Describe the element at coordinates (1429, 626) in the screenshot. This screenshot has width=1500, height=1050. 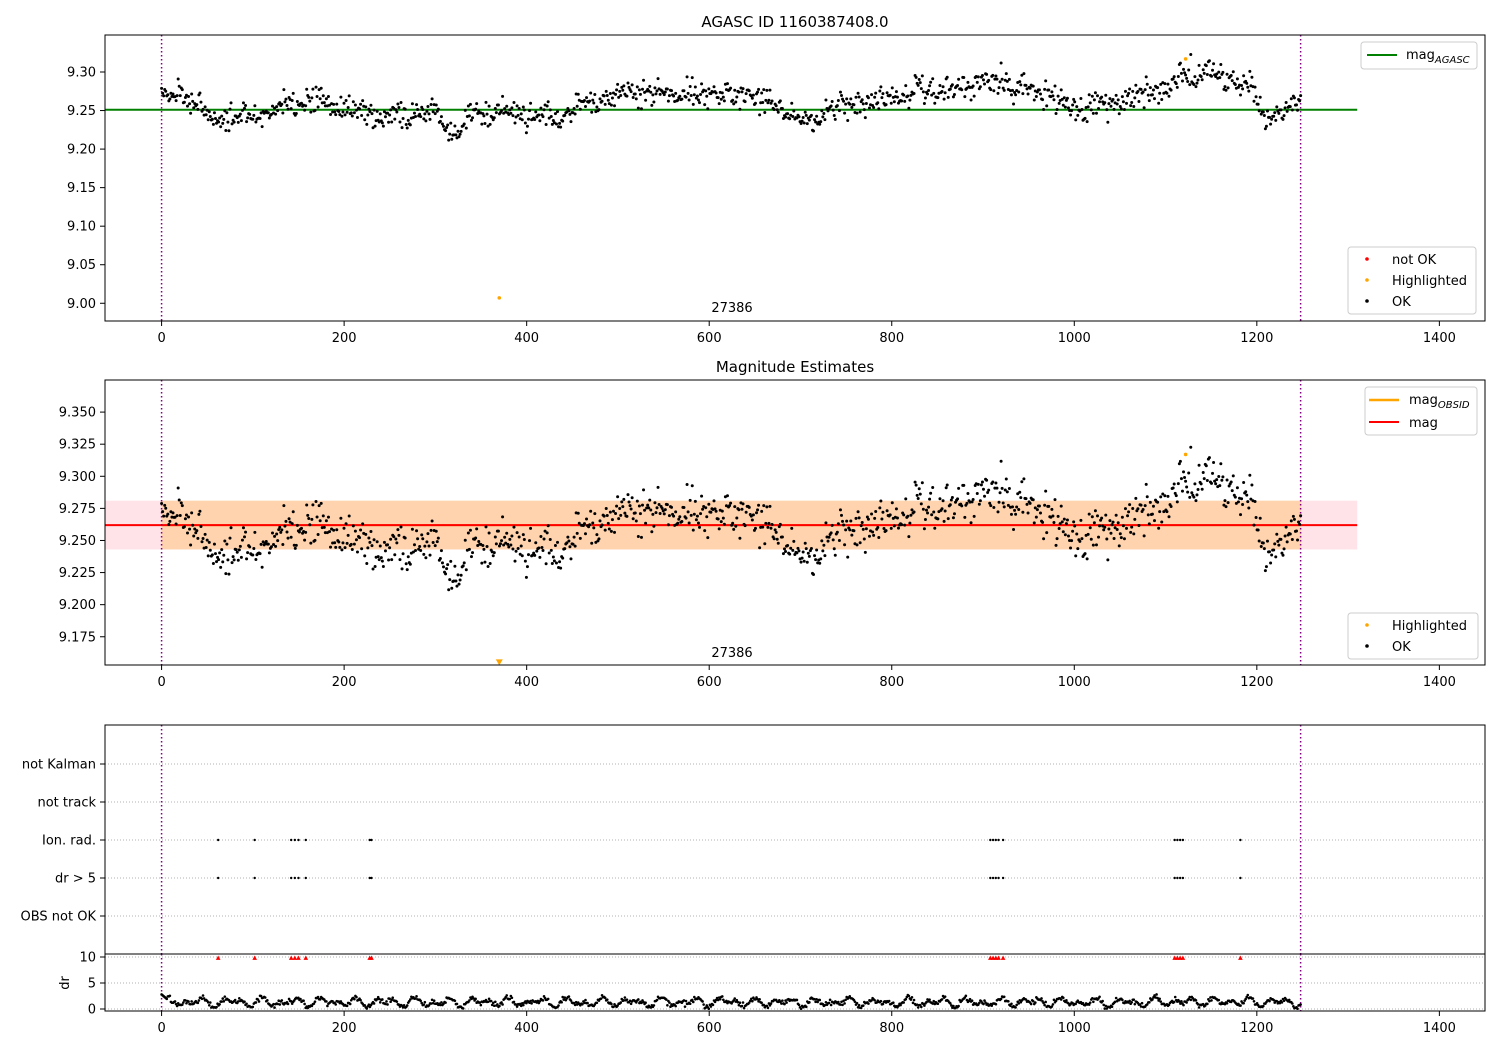
I see `legend-label-highlighted-2: Highlighted` at that location.